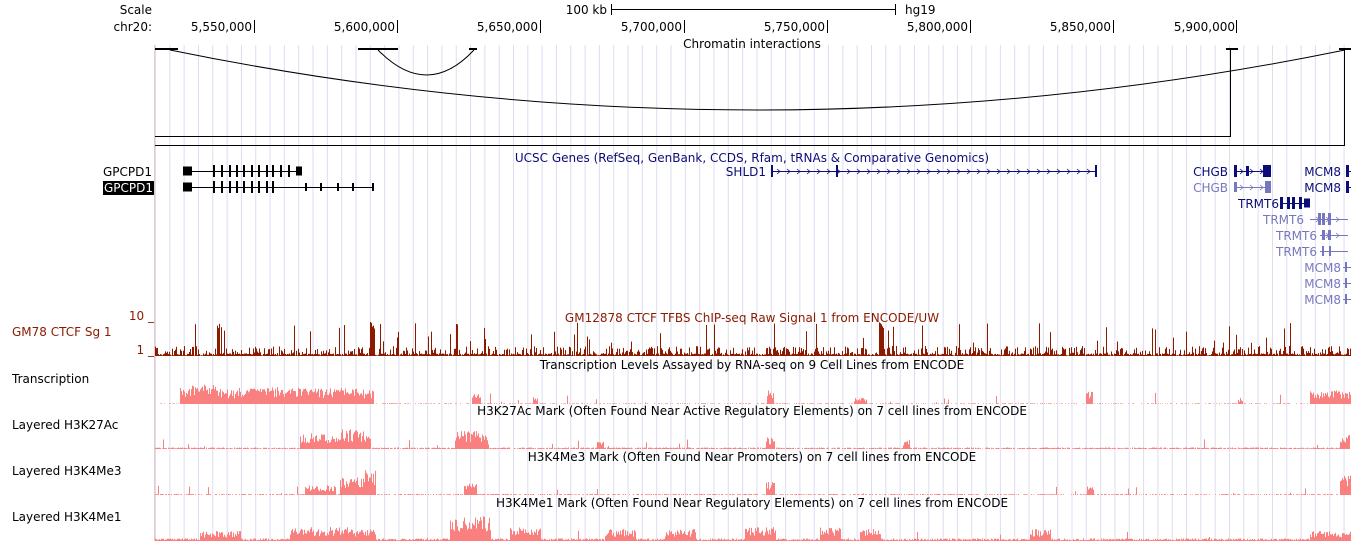 The height and width of the screenshot is (541, 1351). I want to click on base-position-ruler, so click(745, 18).